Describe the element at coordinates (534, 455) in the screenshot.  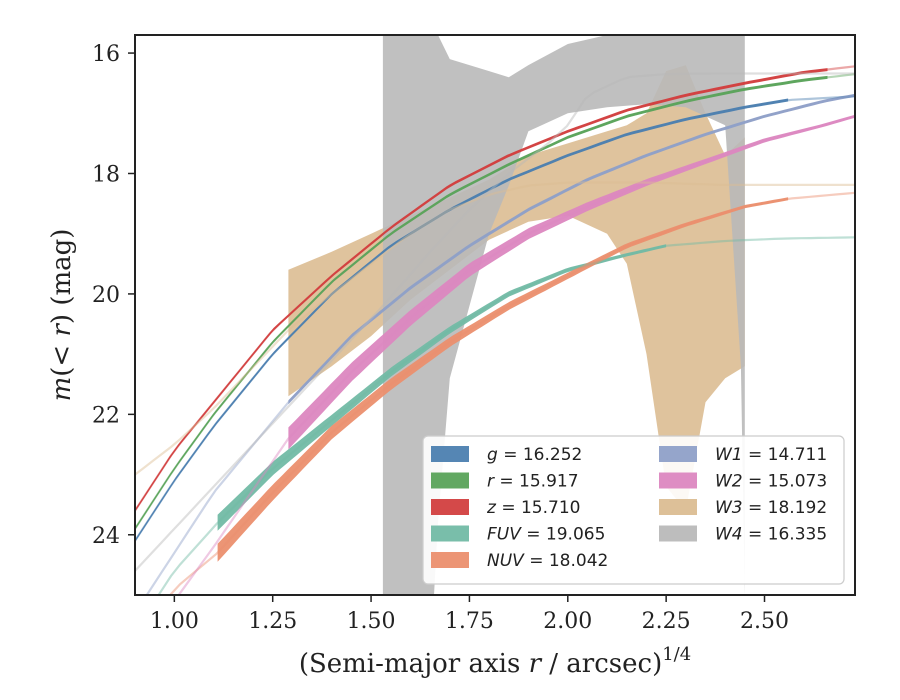
I see `legend-label-g: g = 16.252` at that location.